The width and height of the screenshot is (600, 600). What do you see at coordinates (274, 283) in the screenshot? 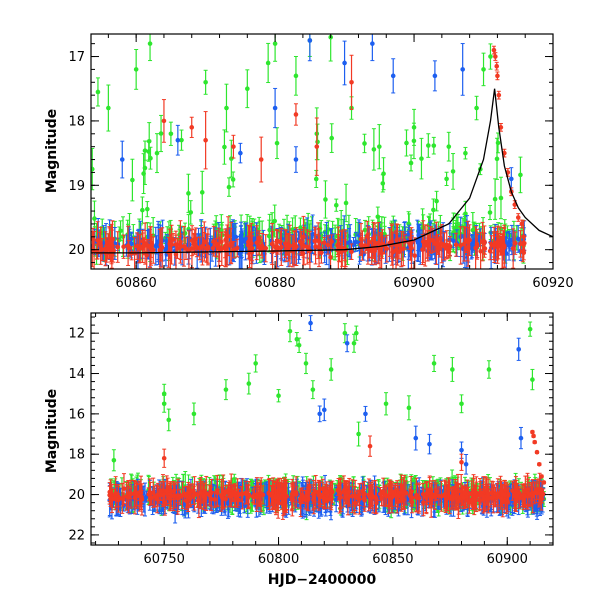
I see `x-tick-label: 60880` at bounding box center [274, 283].